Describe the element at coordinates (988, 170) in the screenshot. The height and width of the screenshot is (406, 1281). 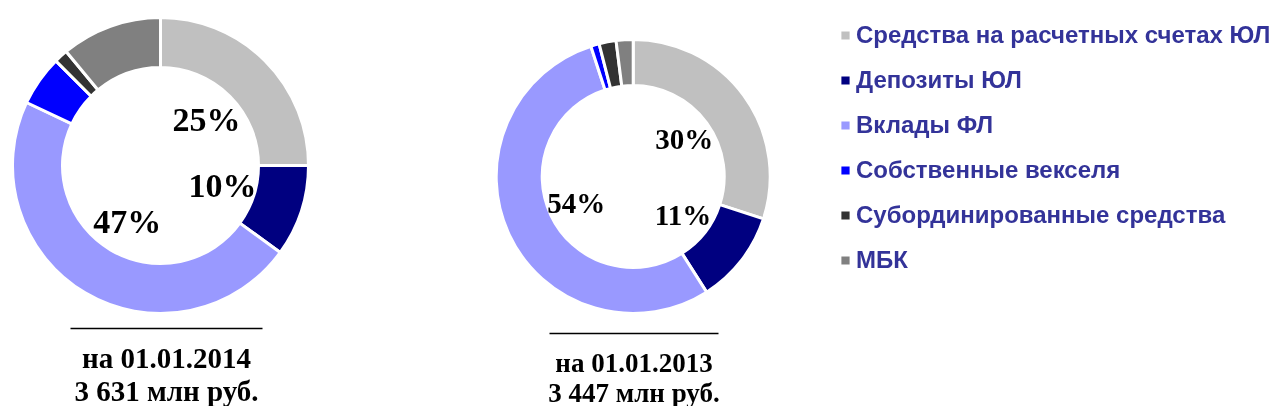
I see `legend-label: Собственные векселя` at that location.